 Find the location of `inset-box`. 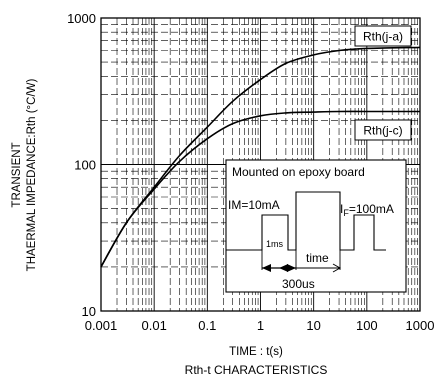

inset-box is located at coordinates (316, 226).